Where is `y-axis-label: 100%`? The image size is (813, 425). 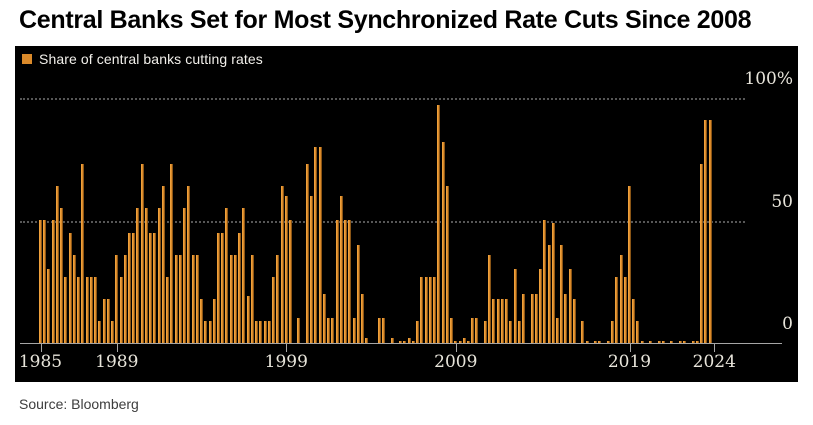 y-axis-label: 100% is located at coordinates (768, 79).